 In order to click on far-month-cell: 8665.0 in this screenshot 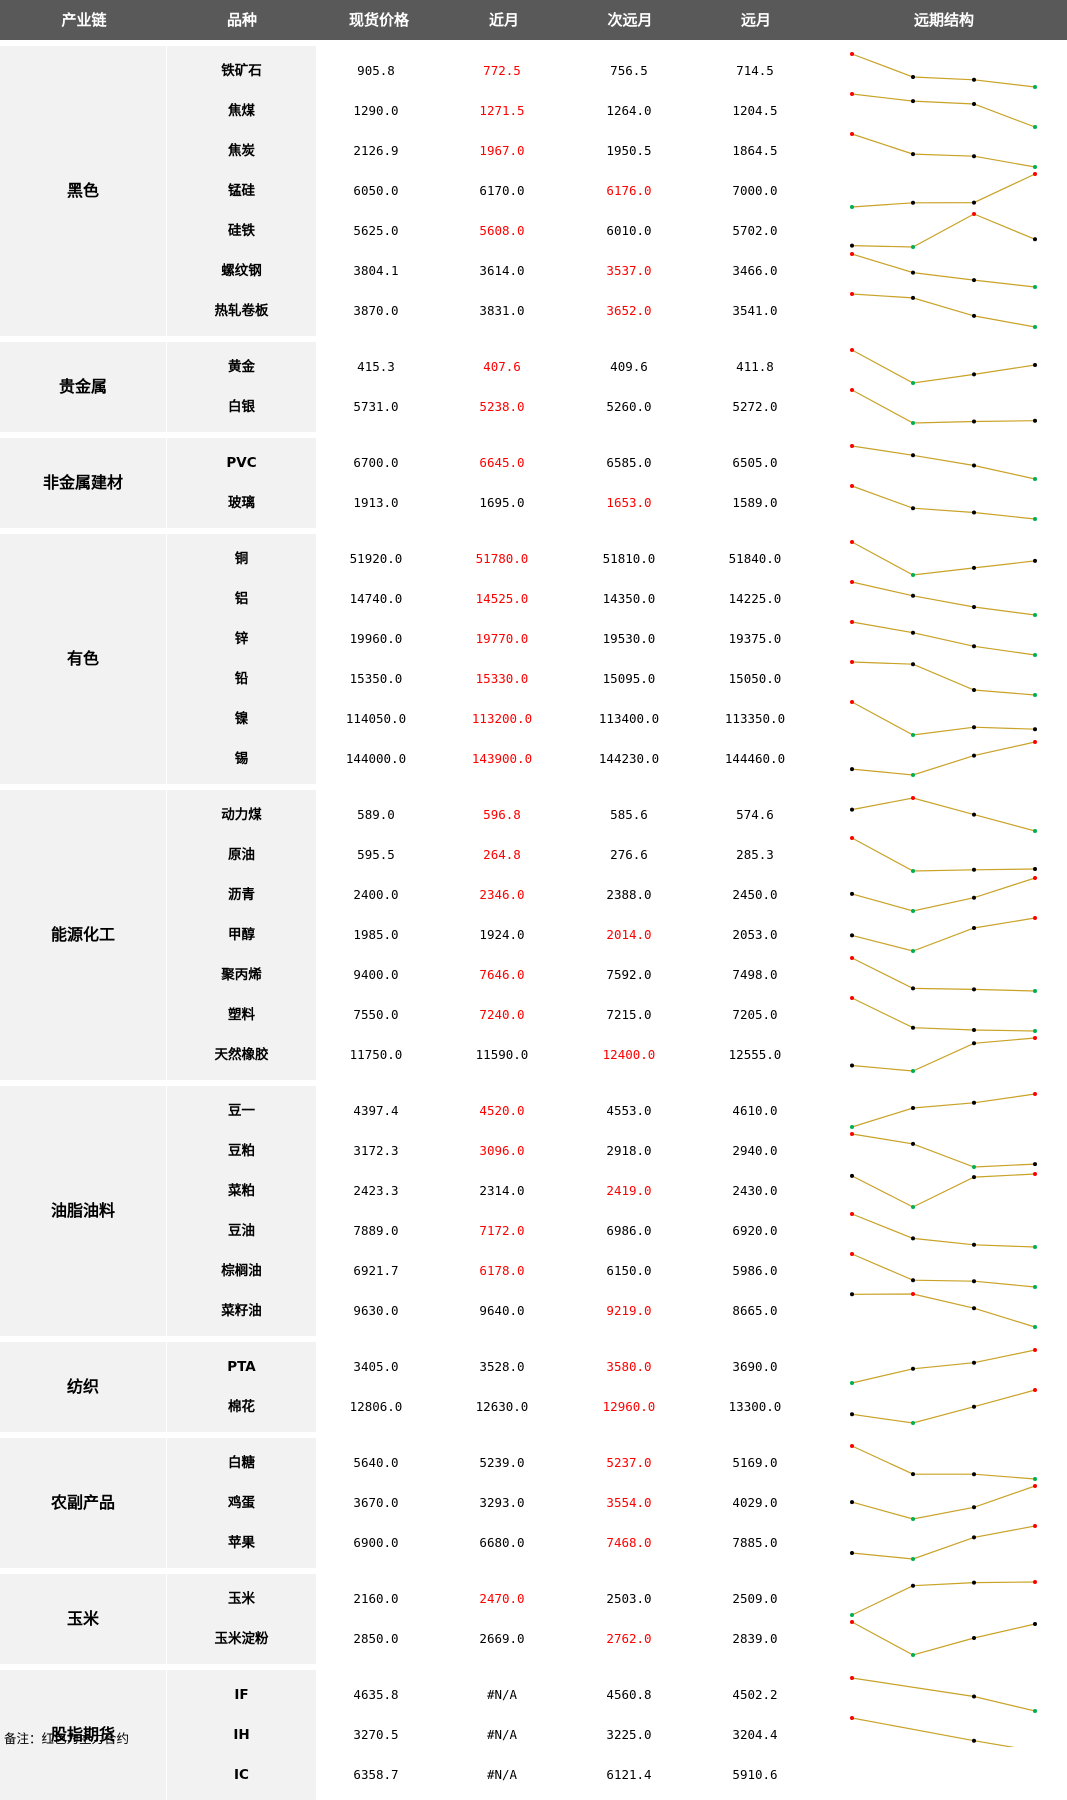, I will do `click(755, 1310)`.